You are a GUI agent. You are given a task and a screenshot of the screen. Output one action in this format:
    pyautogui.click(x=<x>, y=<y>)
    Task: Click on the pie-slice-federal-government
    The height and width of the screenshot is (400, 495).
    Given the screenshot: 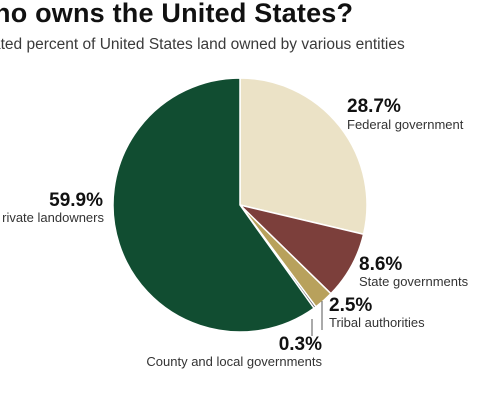 What is the action you would take?
    pyautogui.click(x=303, y=156)
    